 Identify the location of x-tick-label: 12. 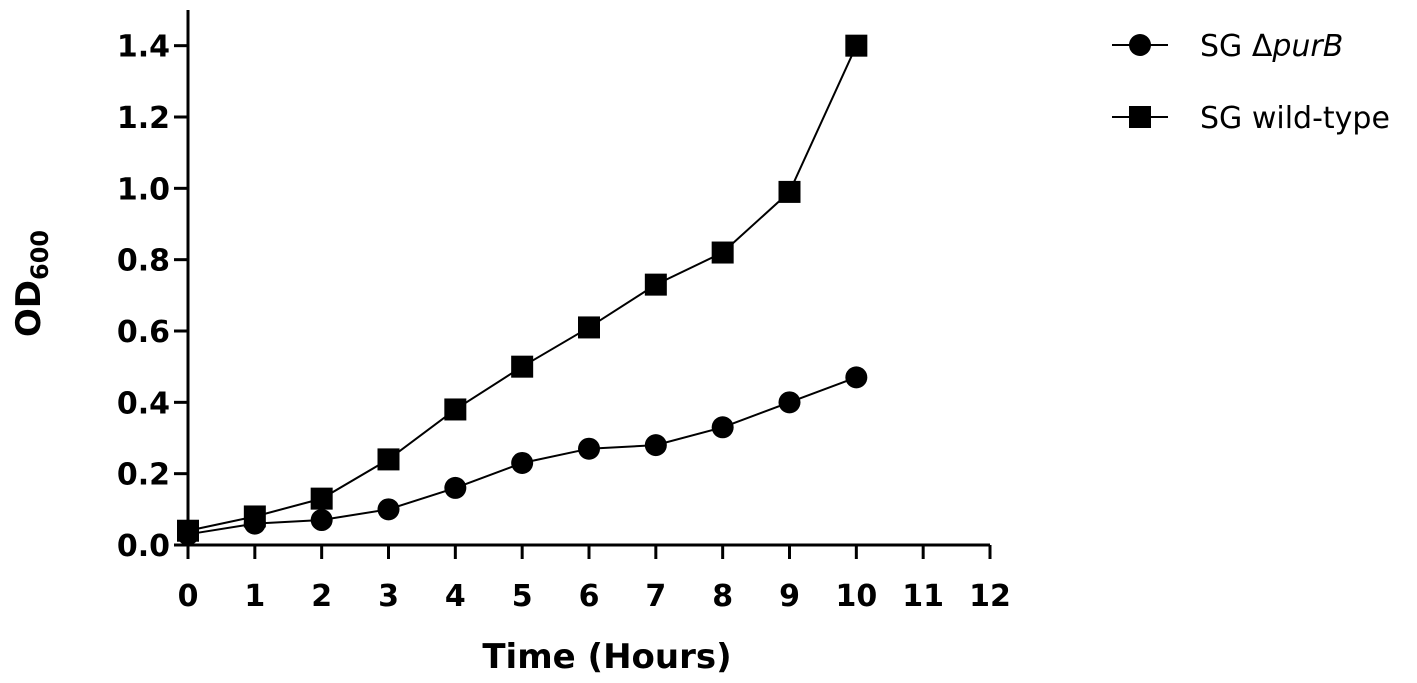
(990, 596).